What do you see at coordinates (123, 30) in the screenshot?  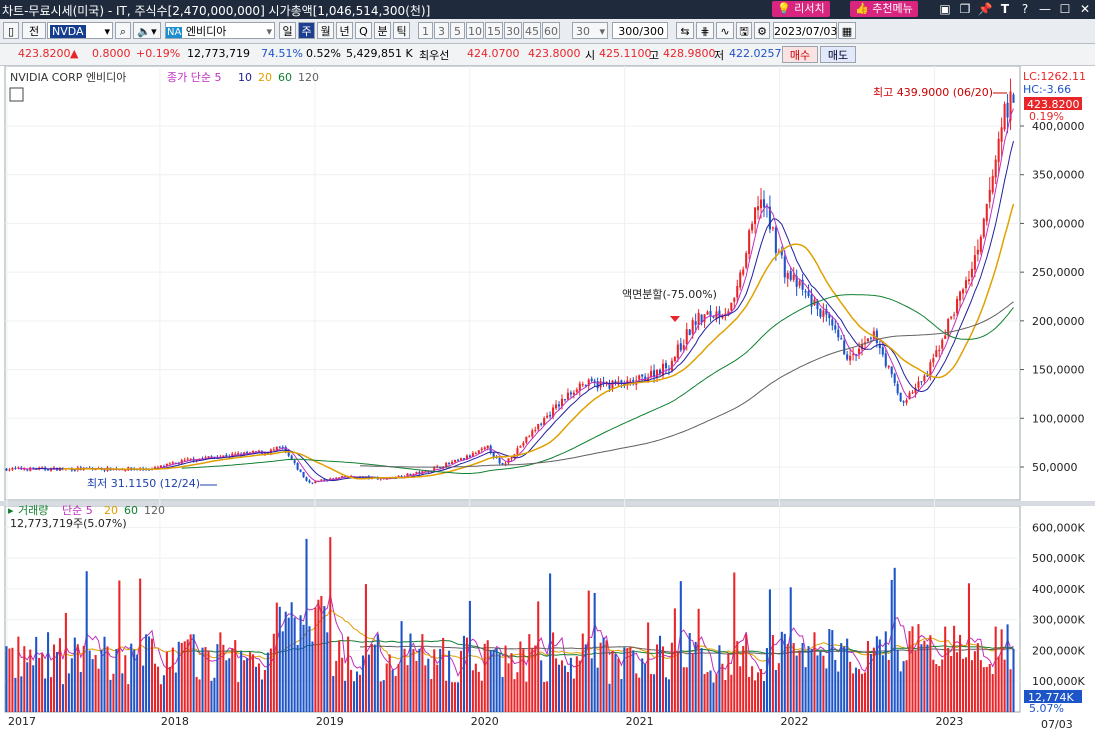 I see `search-icon: ⌕` at bounding box center [123, 30].